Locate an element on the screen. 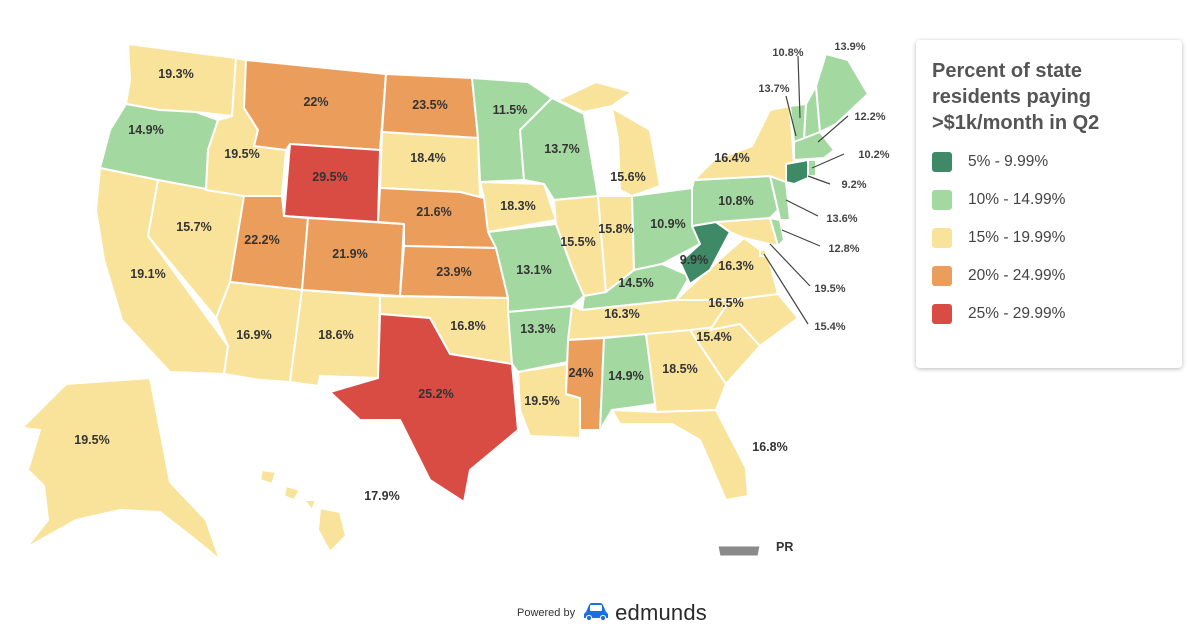 This screenshot has width=1200, height=640. state-OH is located at coordinates (666, 229).